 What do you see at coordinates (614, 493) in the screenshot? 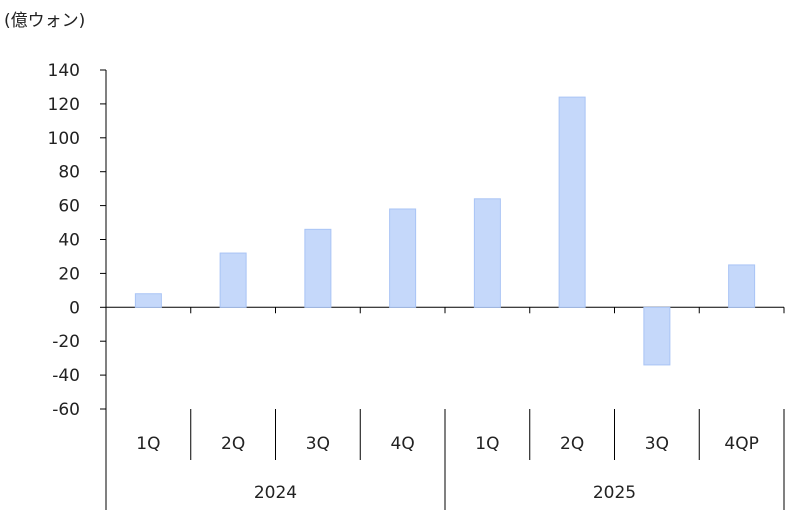
I see `group-label: 2025` at bounding box center [614, 493].